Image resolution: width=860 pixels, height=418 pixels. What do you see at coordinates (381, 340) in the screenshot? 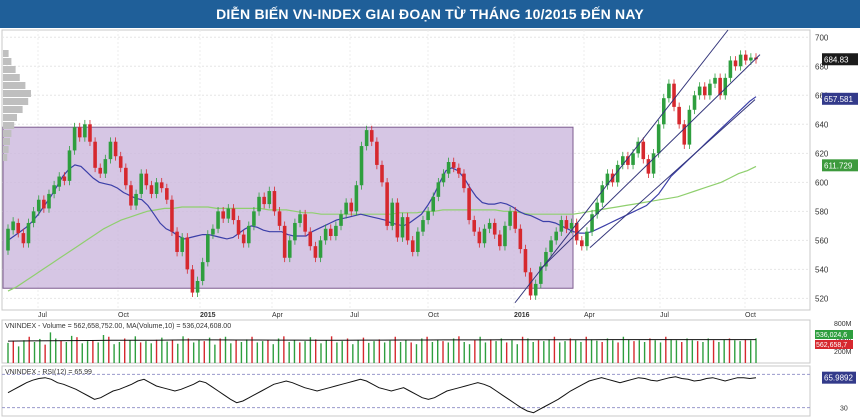
I see `volume-ma-line` at bounding box center [381, 340].